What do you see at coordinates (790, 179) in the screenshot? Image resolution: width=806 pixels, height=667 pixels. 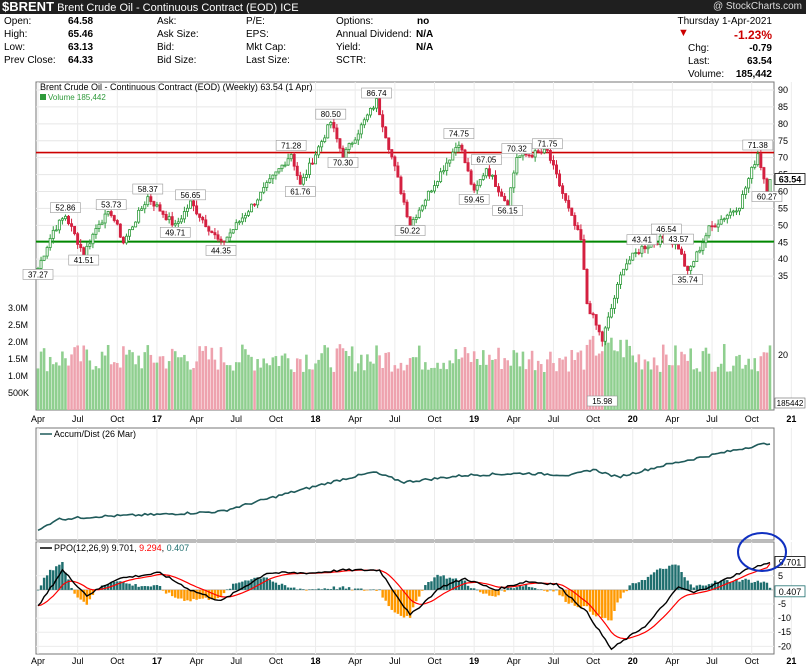 I see `last-price-tag` at bounding box center [790, 179].